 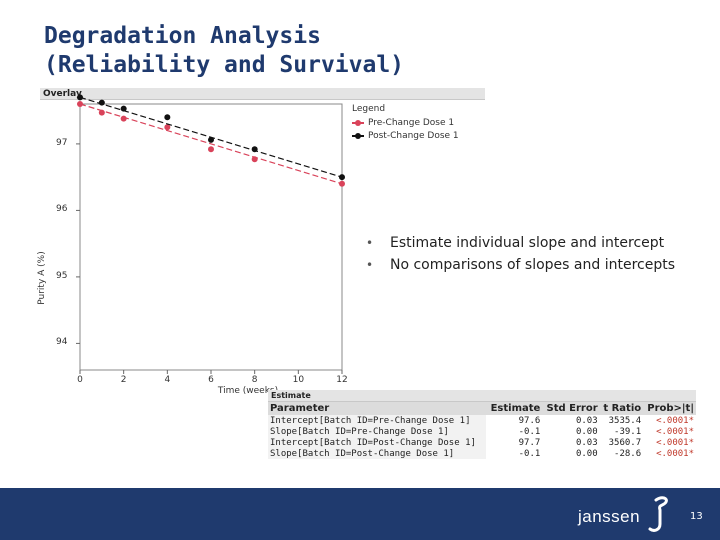 What do you see at coordinates (529, 442) in the screenshot?
I see `cell-estimate: 97.7` at bounding box center [529, 442].